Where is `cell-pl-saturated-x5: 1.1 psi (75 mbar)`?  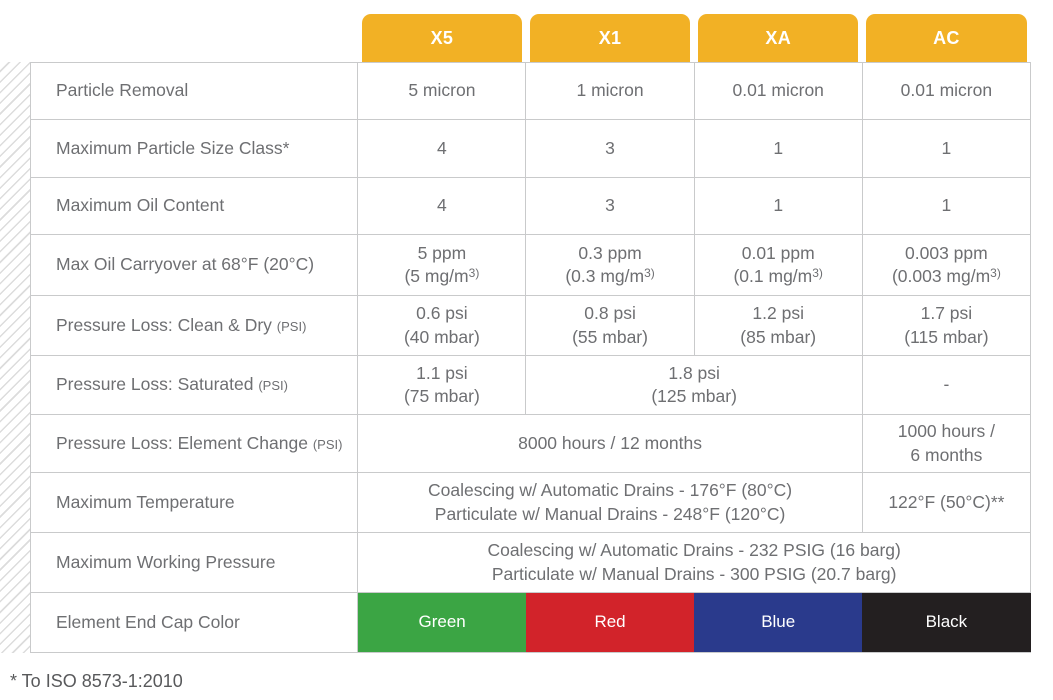
cell-pl-saturated-x5: 1.1 psi (75 mbar) is located at coordinates (442, 385).